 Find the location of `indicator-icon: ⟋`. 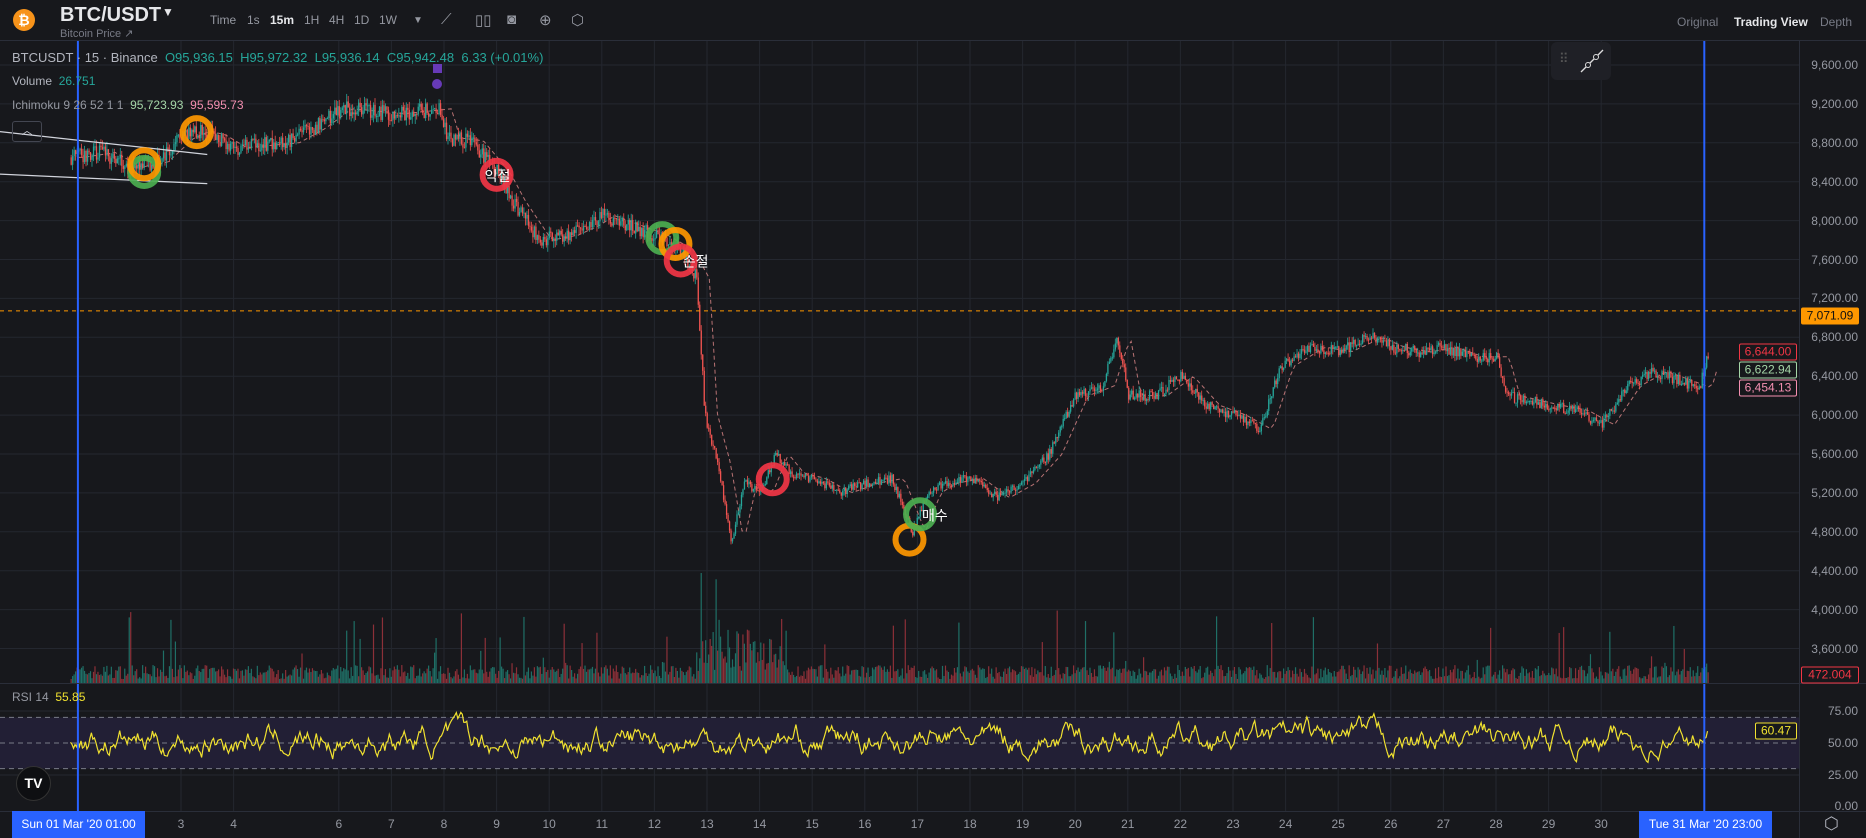

indicator-icon: ⟋ is located at coordinates (446, 19).